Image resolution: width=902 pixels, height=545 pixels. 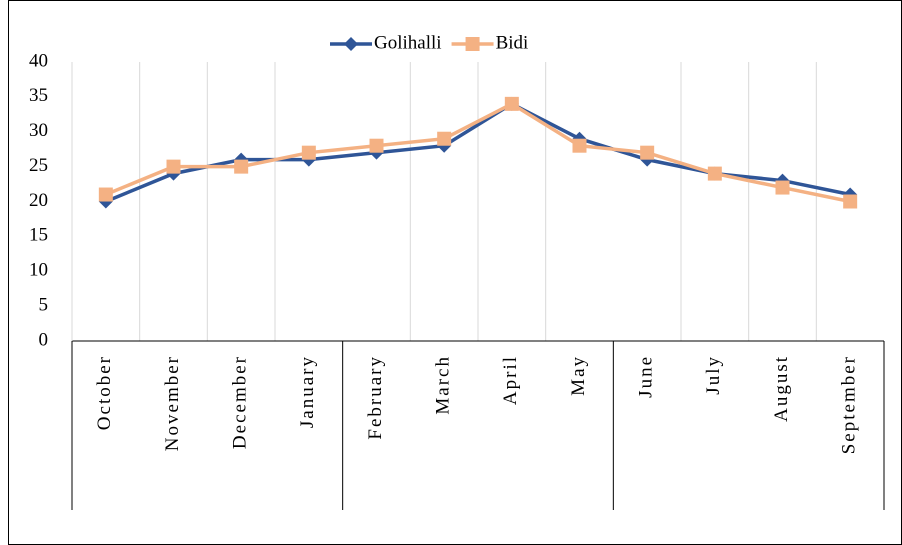 What do you see at coordinates (578, 375) in the screenshot?
I see `x-tick-label: May` at bounding box center [578, 375].